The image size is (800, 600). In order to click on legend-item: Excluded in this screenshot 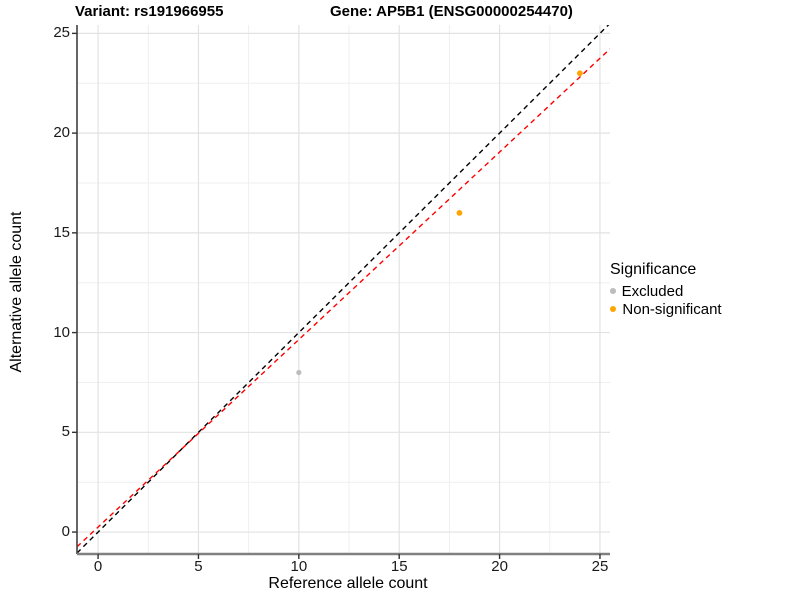, I will do `click(666, 291)`.